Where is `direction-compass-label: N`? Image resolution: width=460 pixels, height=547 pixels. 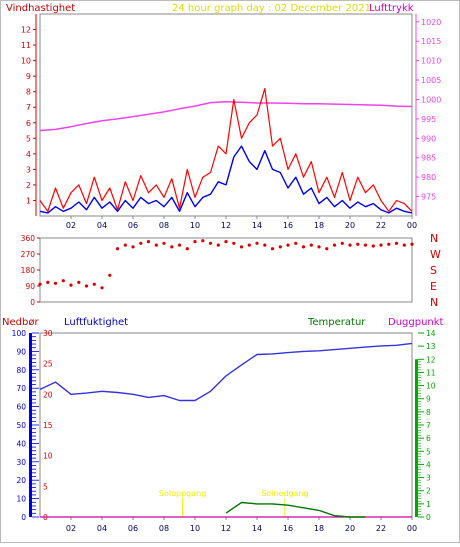
direction-compass-label: N is located at coordinates (434, 302).